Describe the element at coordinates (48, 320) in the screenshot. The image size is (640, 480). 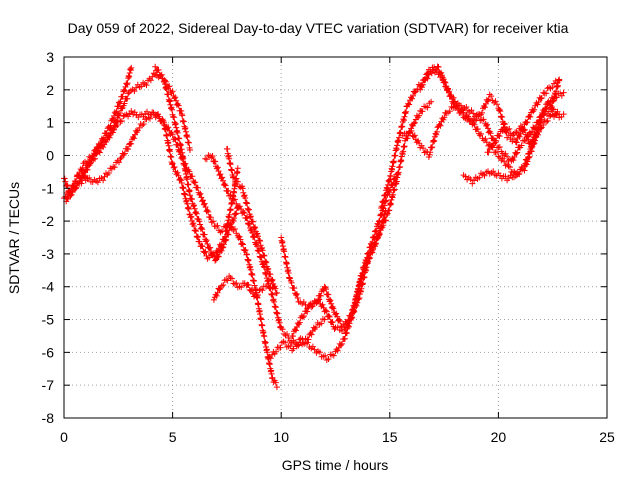
I see `y-tick-label: -5` at that location.